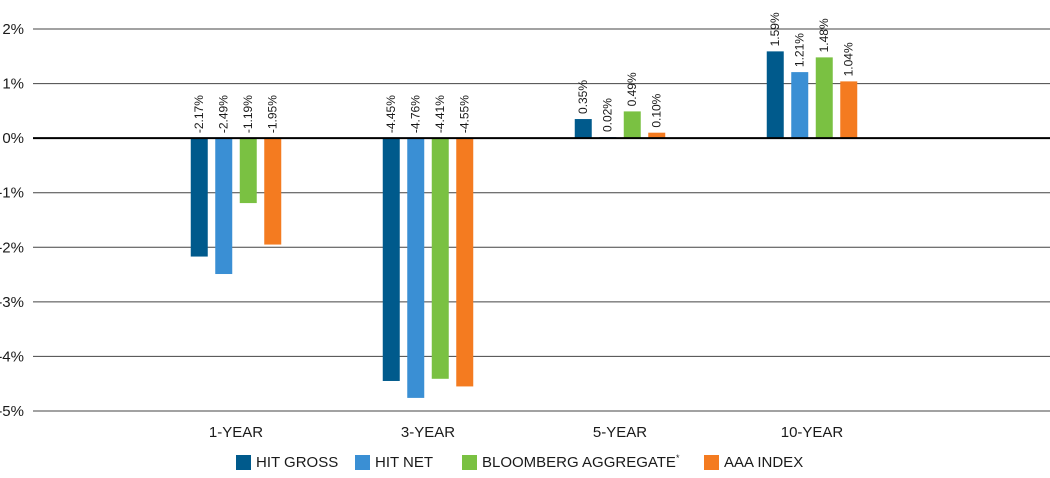 This screenshot has width=1050, height=478. I want to click on data-label: -4.45%, so click(391, 114).